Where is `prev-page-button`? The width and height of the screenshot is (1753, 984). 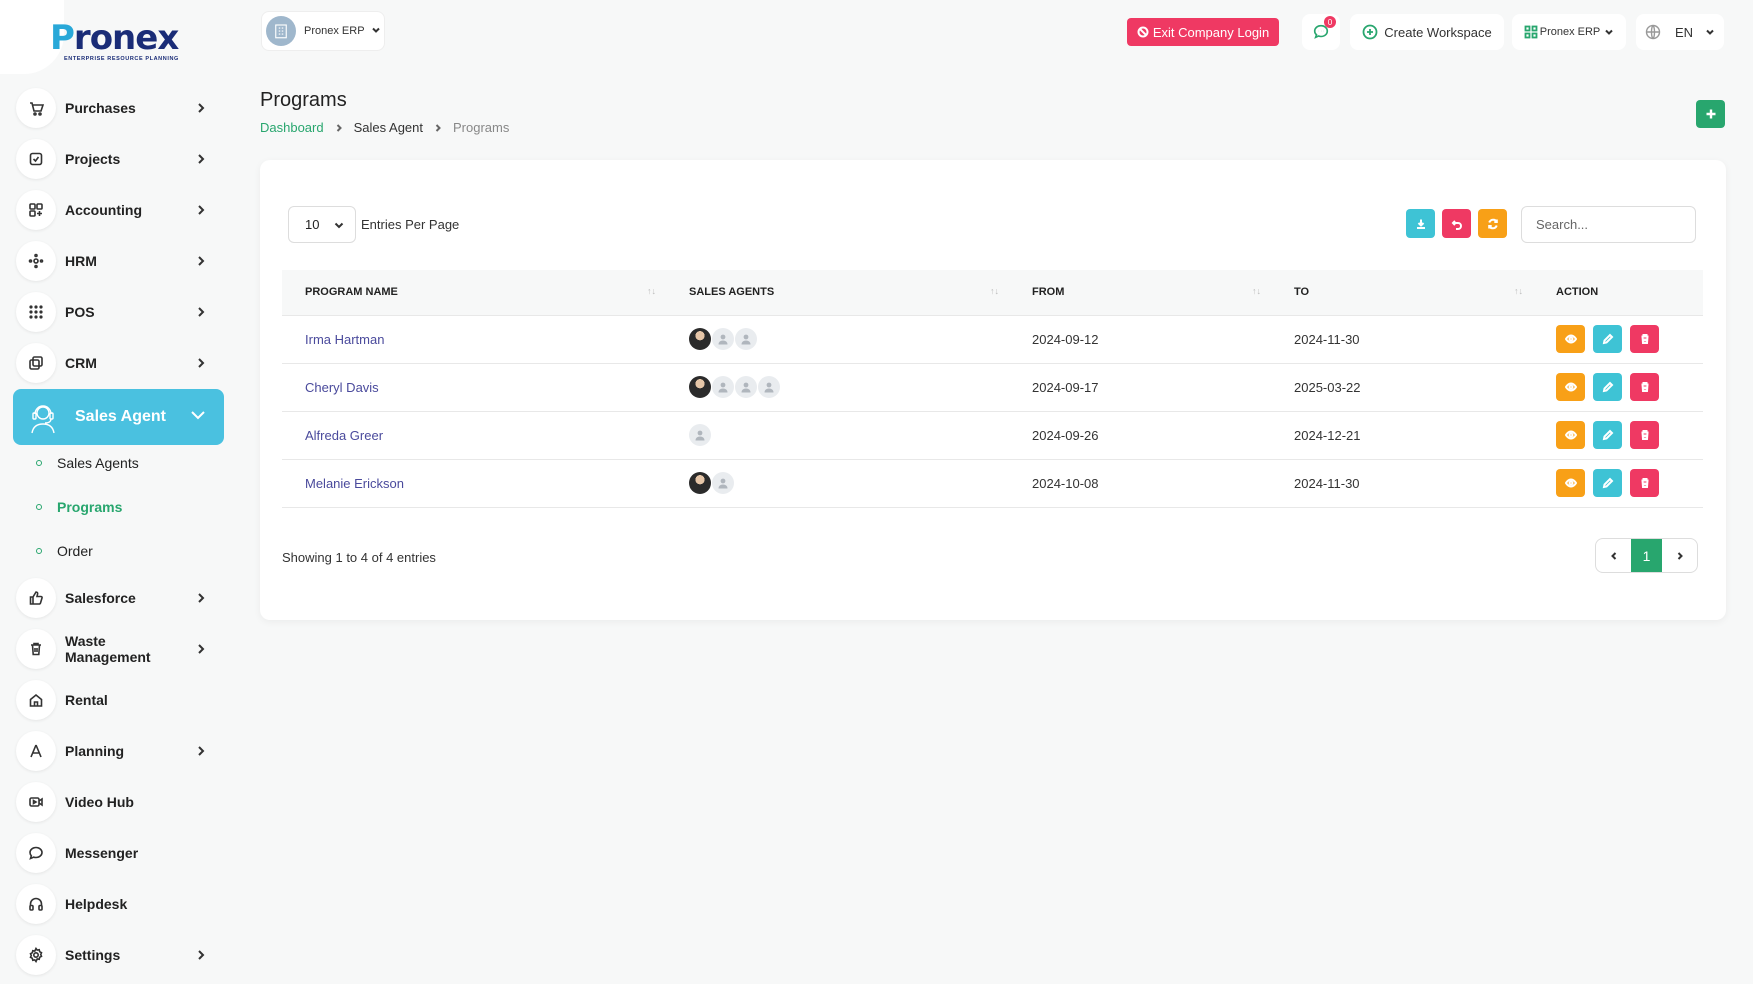
prev-page-button is located at coordinates (1613, 555).